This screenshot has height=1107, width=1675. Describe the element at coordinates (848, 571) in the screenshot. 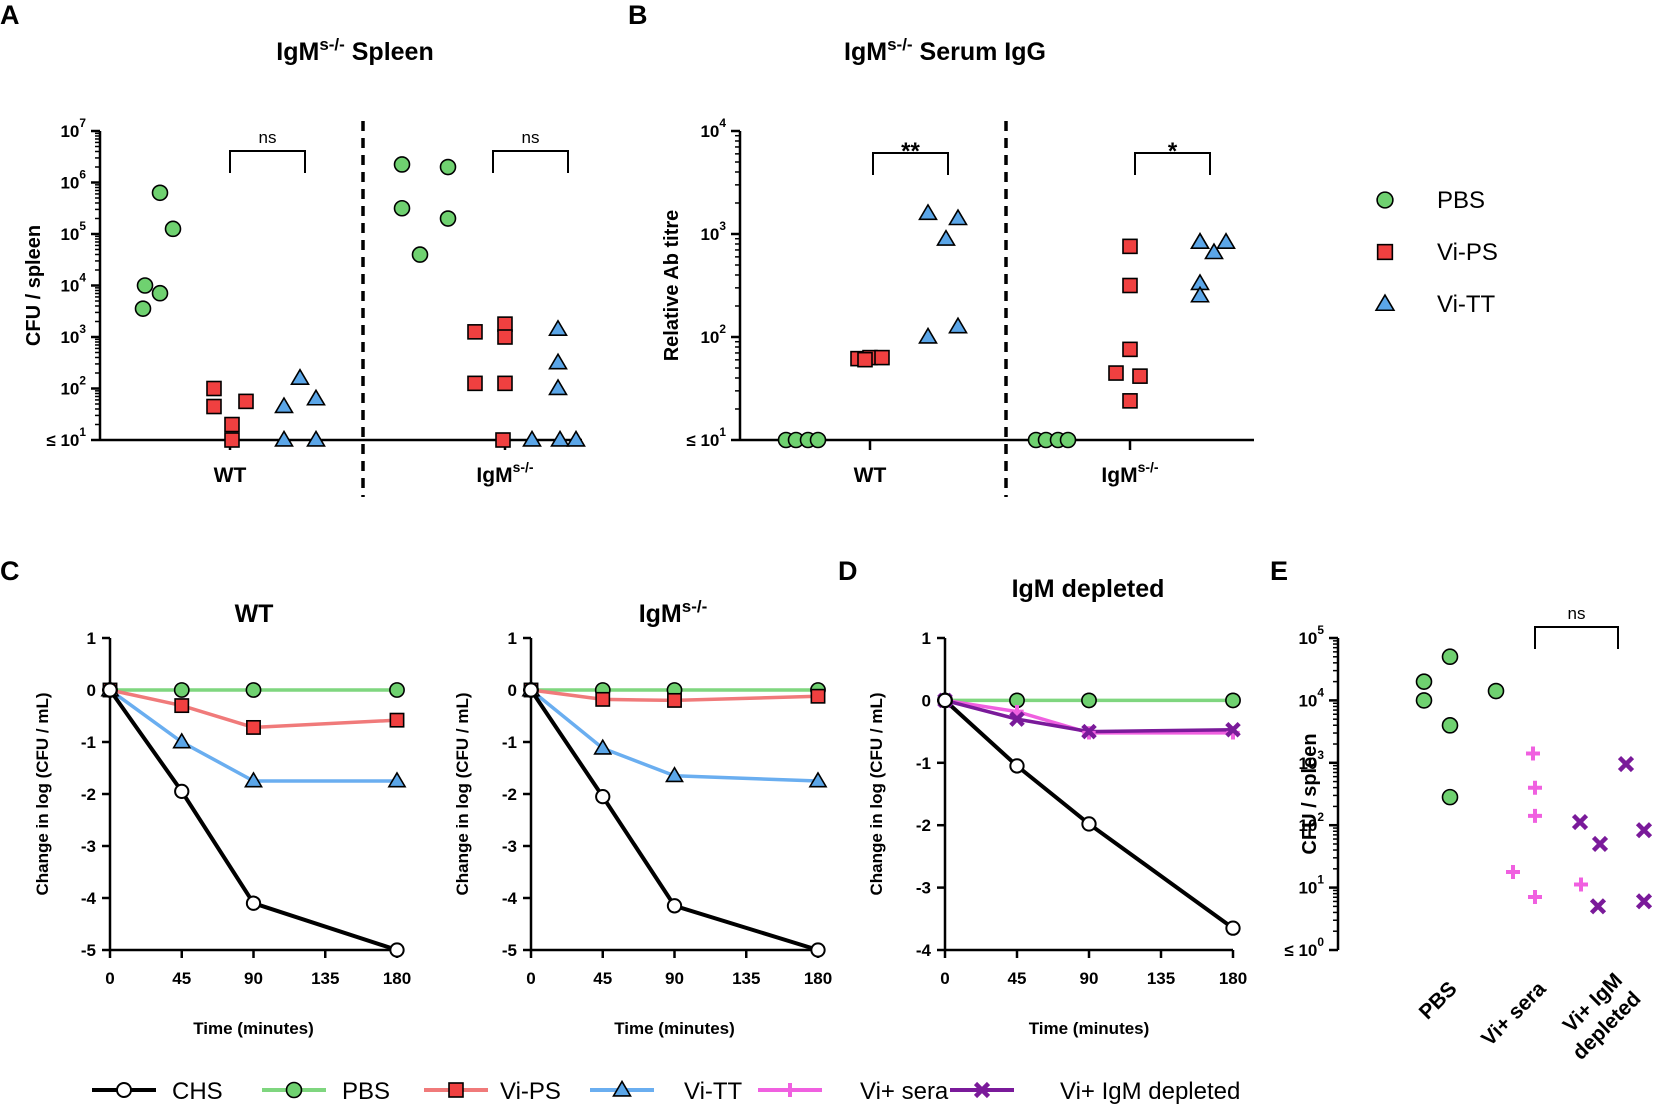

I see `panel-letter-d: D` at that location.